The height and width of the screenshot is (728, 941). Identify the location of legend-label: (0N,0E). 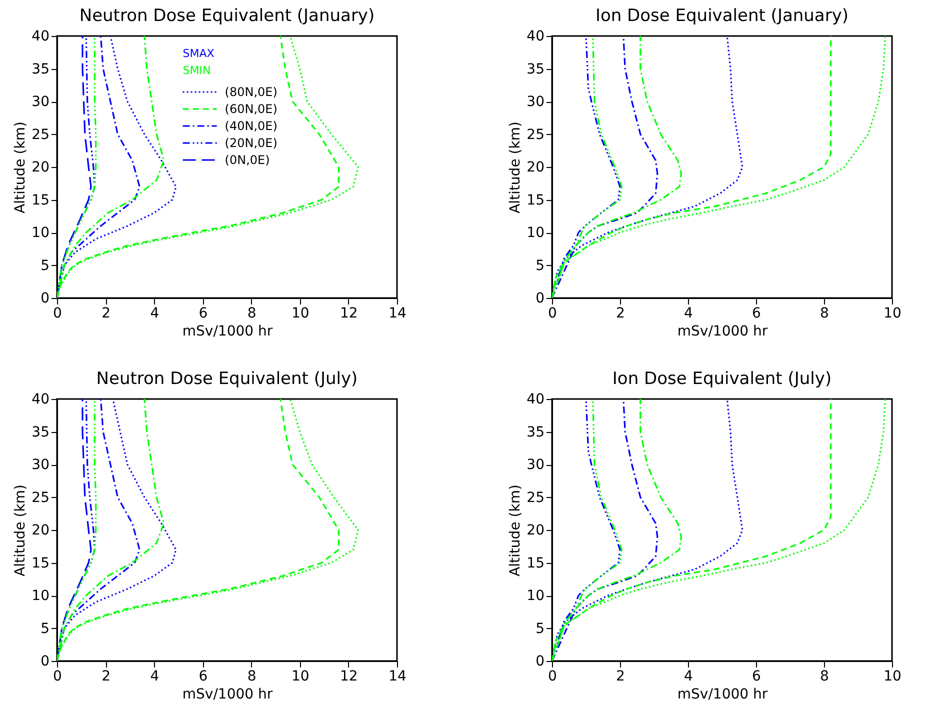
(247, 160).